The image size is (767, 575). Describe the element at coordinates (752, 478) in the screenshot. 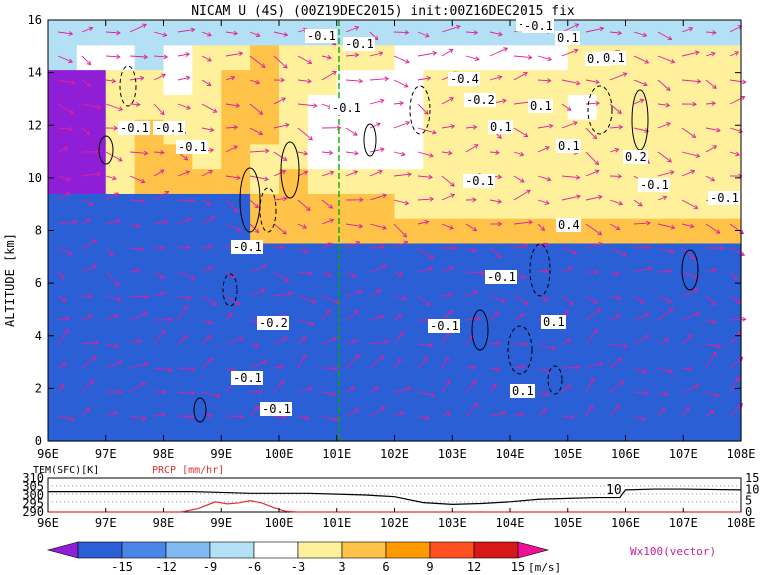

I see `precip-tick-label: 15` at that location.